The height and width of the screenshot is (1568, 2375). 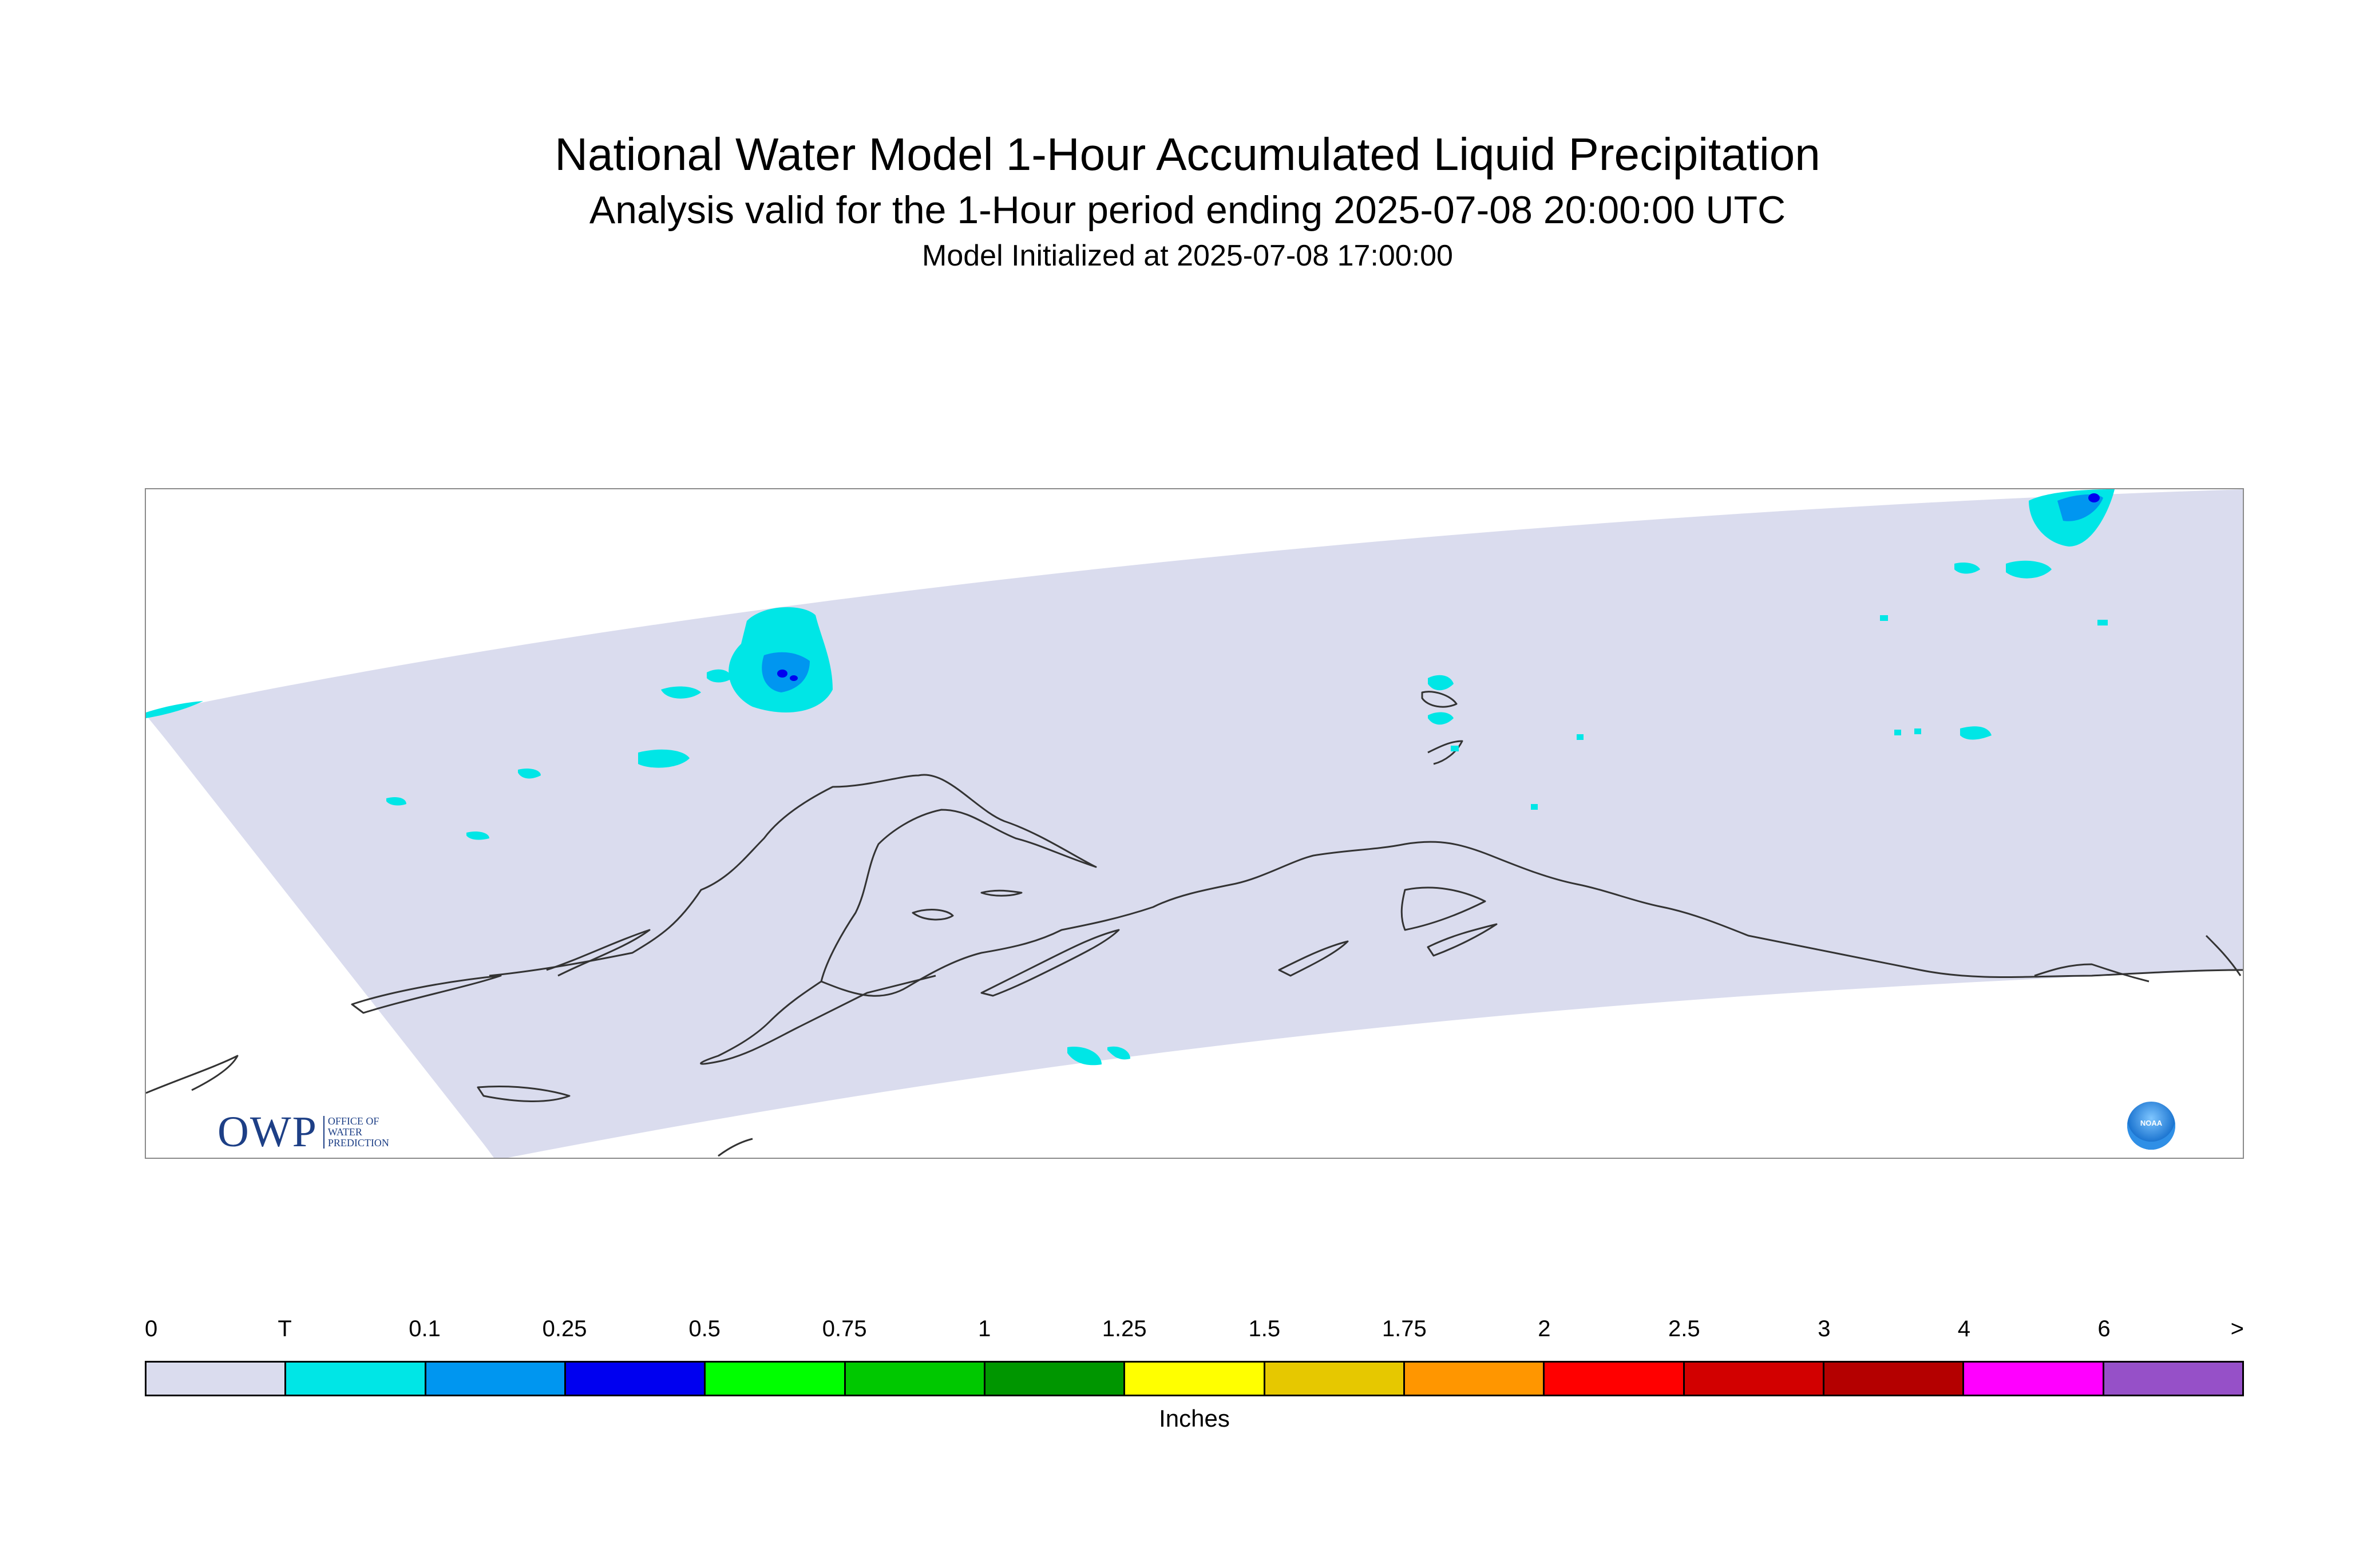 What do you see at coordinates (267, 1132) in the screenshot?
I see `owp-logo-text: OWP` at bounding box center [267, 1132].